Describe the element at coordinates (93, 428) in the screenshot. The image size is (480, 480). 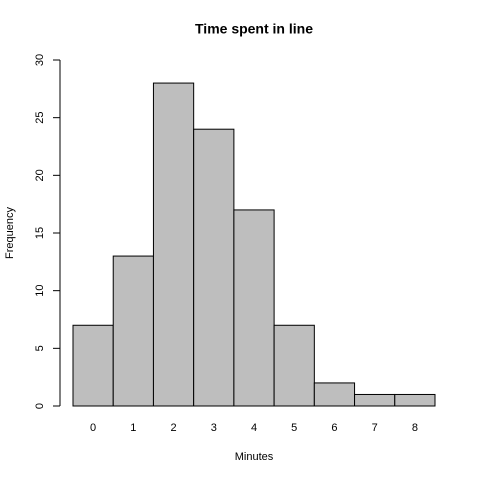
I see `x-tick-label: 0` at that location.